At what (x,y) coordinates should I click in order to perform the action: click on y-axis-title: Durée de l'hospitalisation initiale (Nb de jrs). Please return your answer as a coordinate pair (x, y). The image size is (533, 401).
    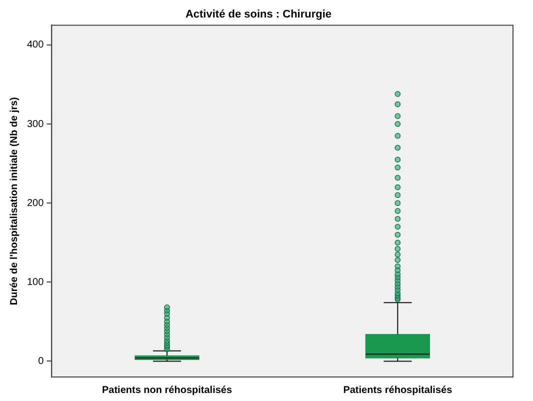
    Looking at the image, I should click on (14, 201).